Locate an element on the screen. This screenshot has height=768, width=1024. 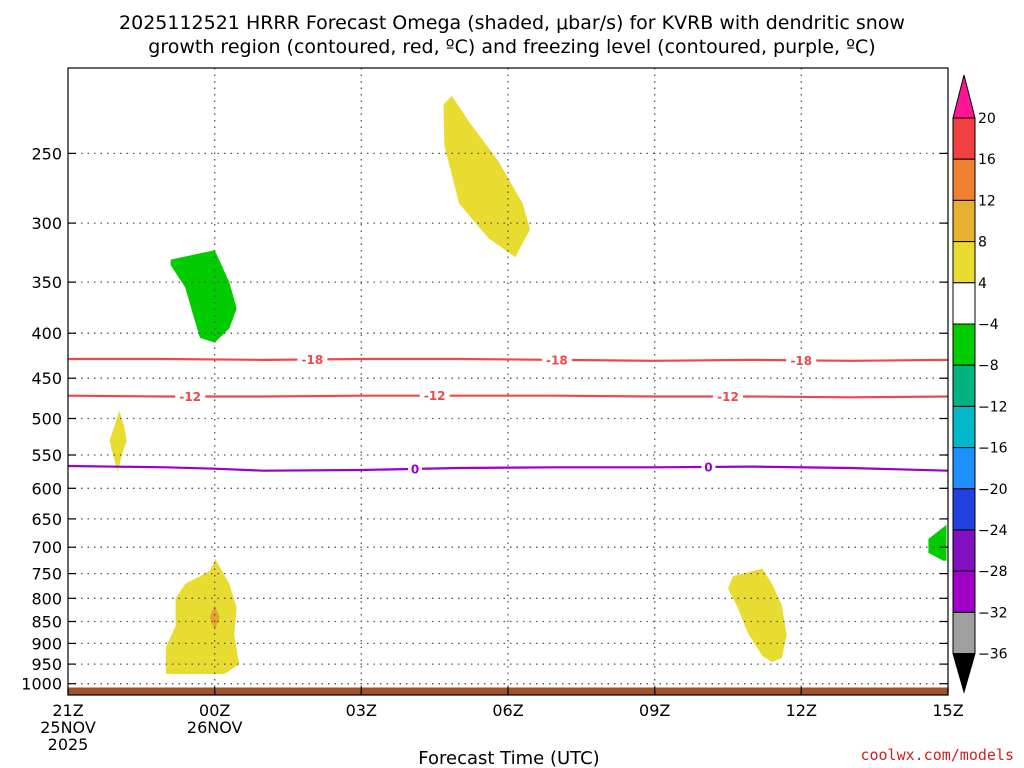
y-tick-label: 700 is located at coordinates (46, 547).